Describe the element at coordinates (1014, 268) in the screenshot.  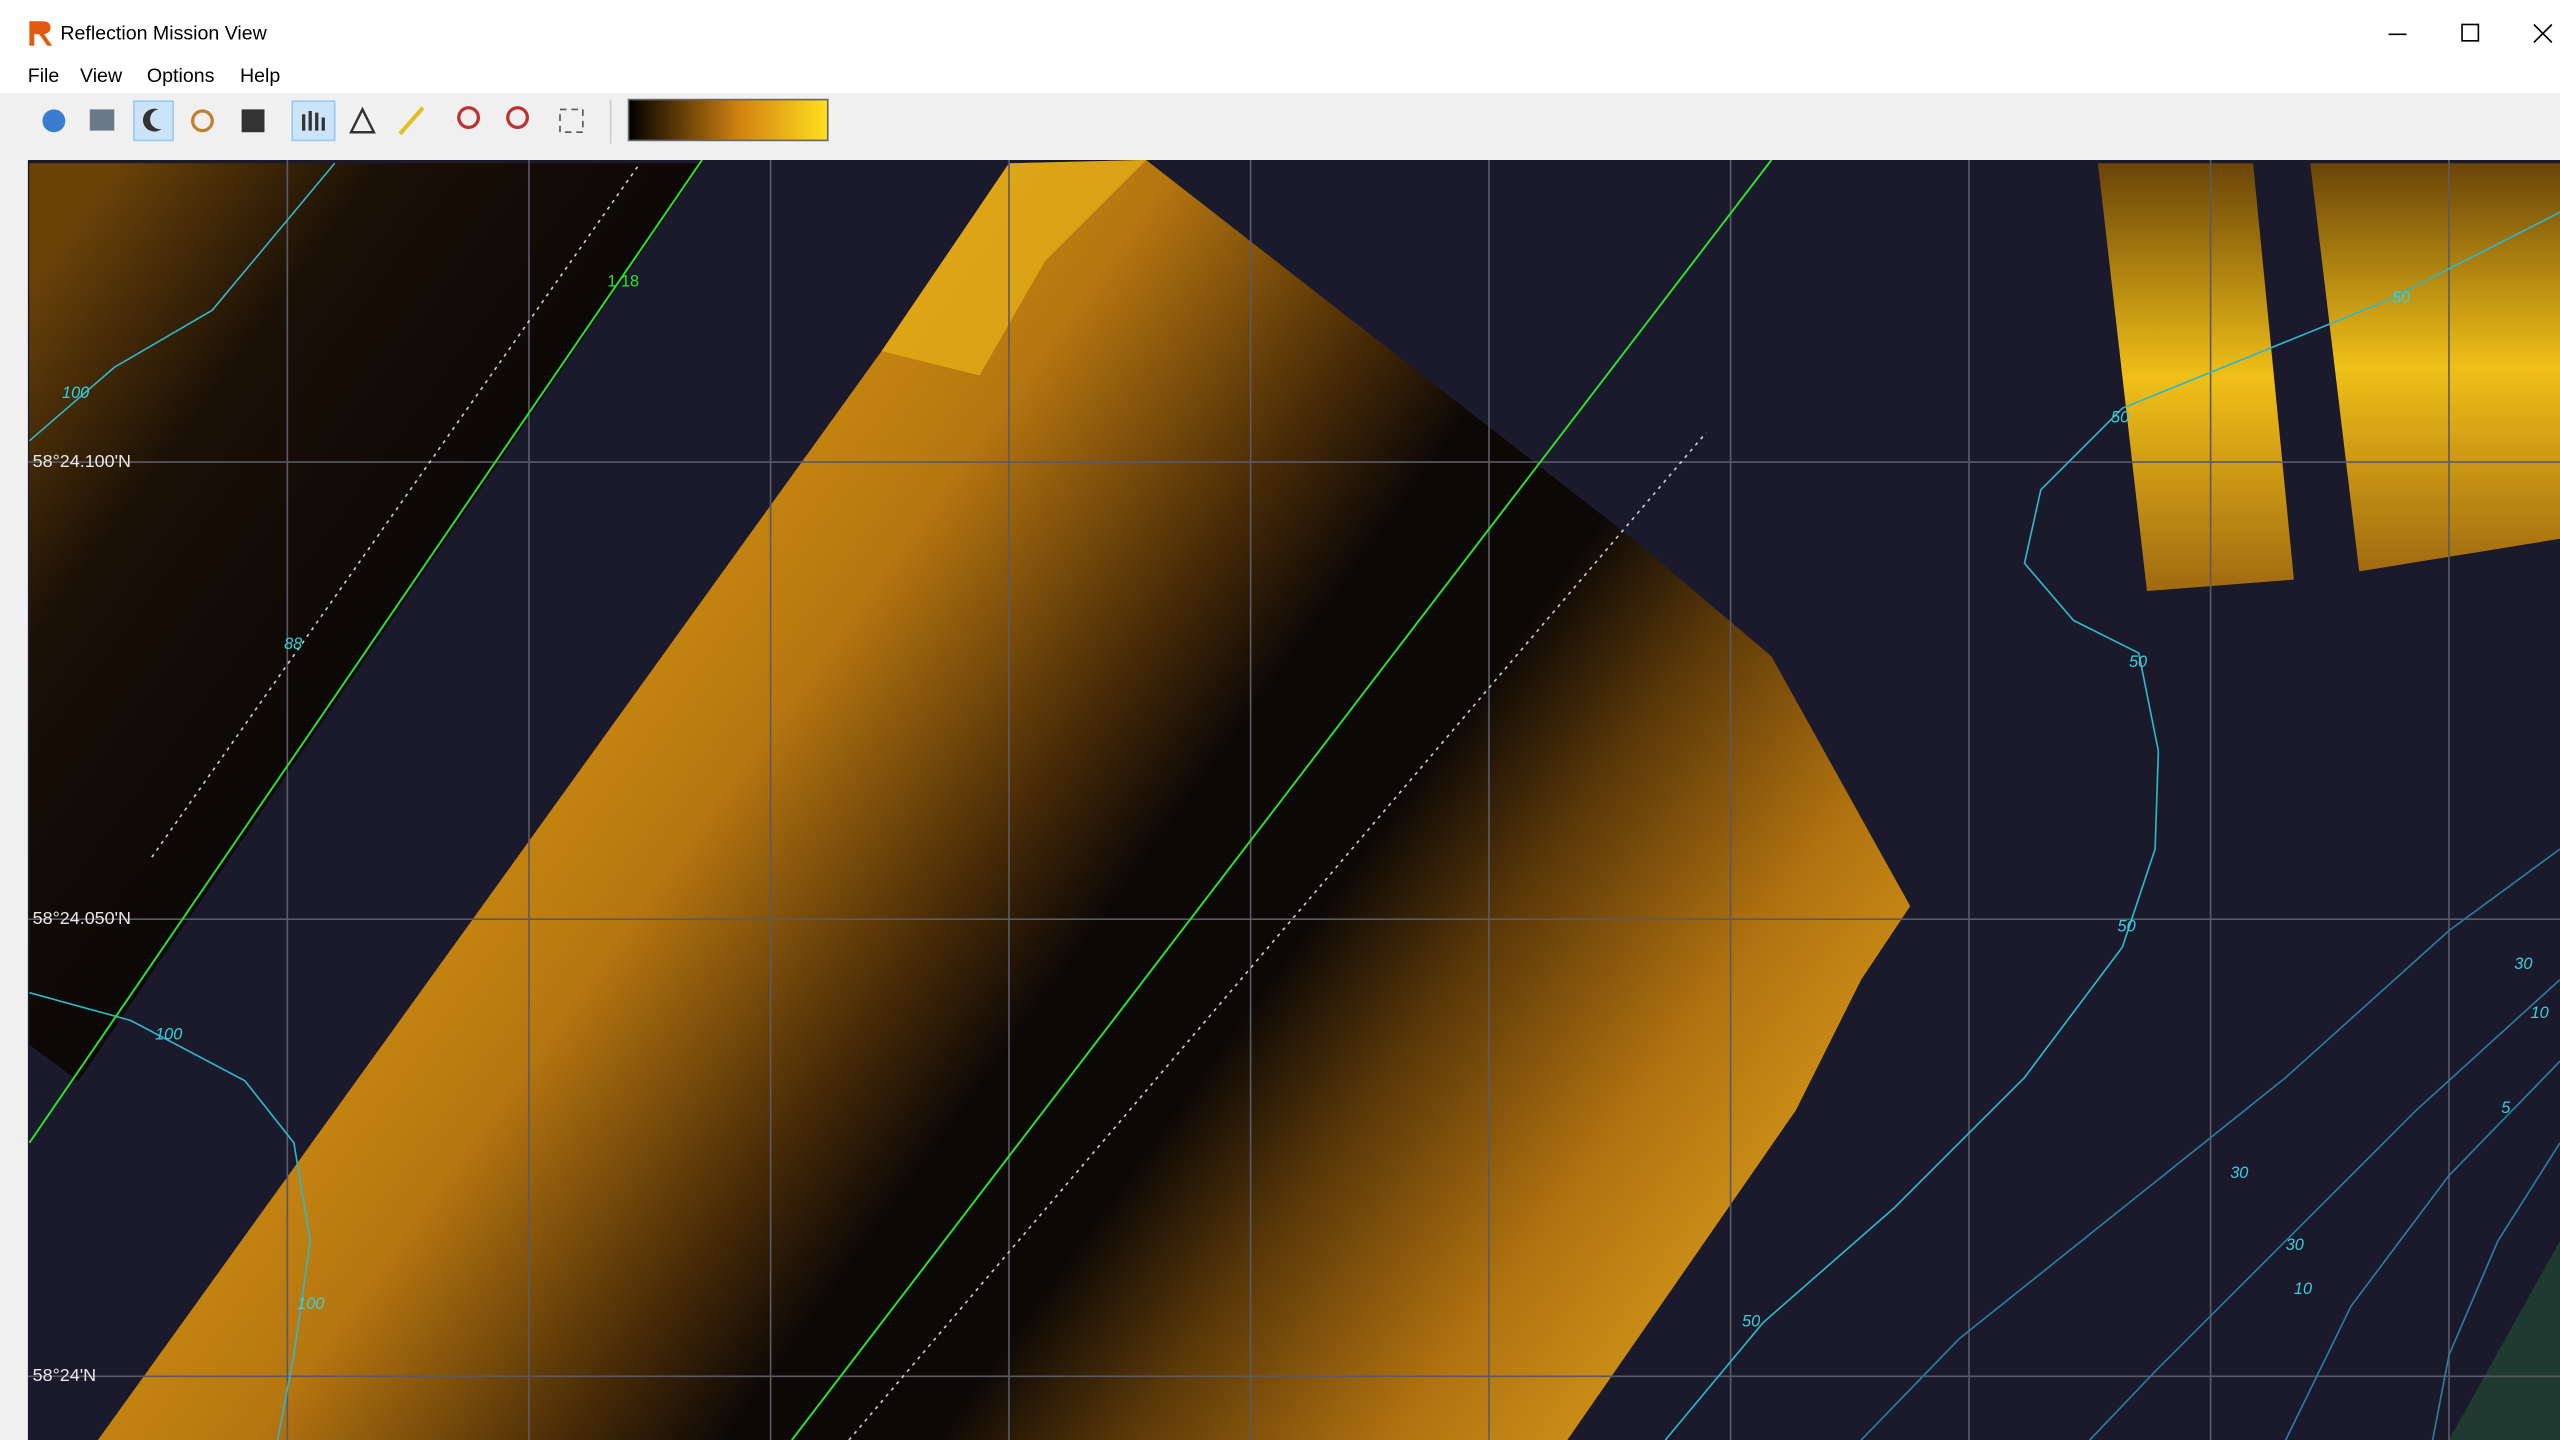
I see `sonar-highlight` at that location.